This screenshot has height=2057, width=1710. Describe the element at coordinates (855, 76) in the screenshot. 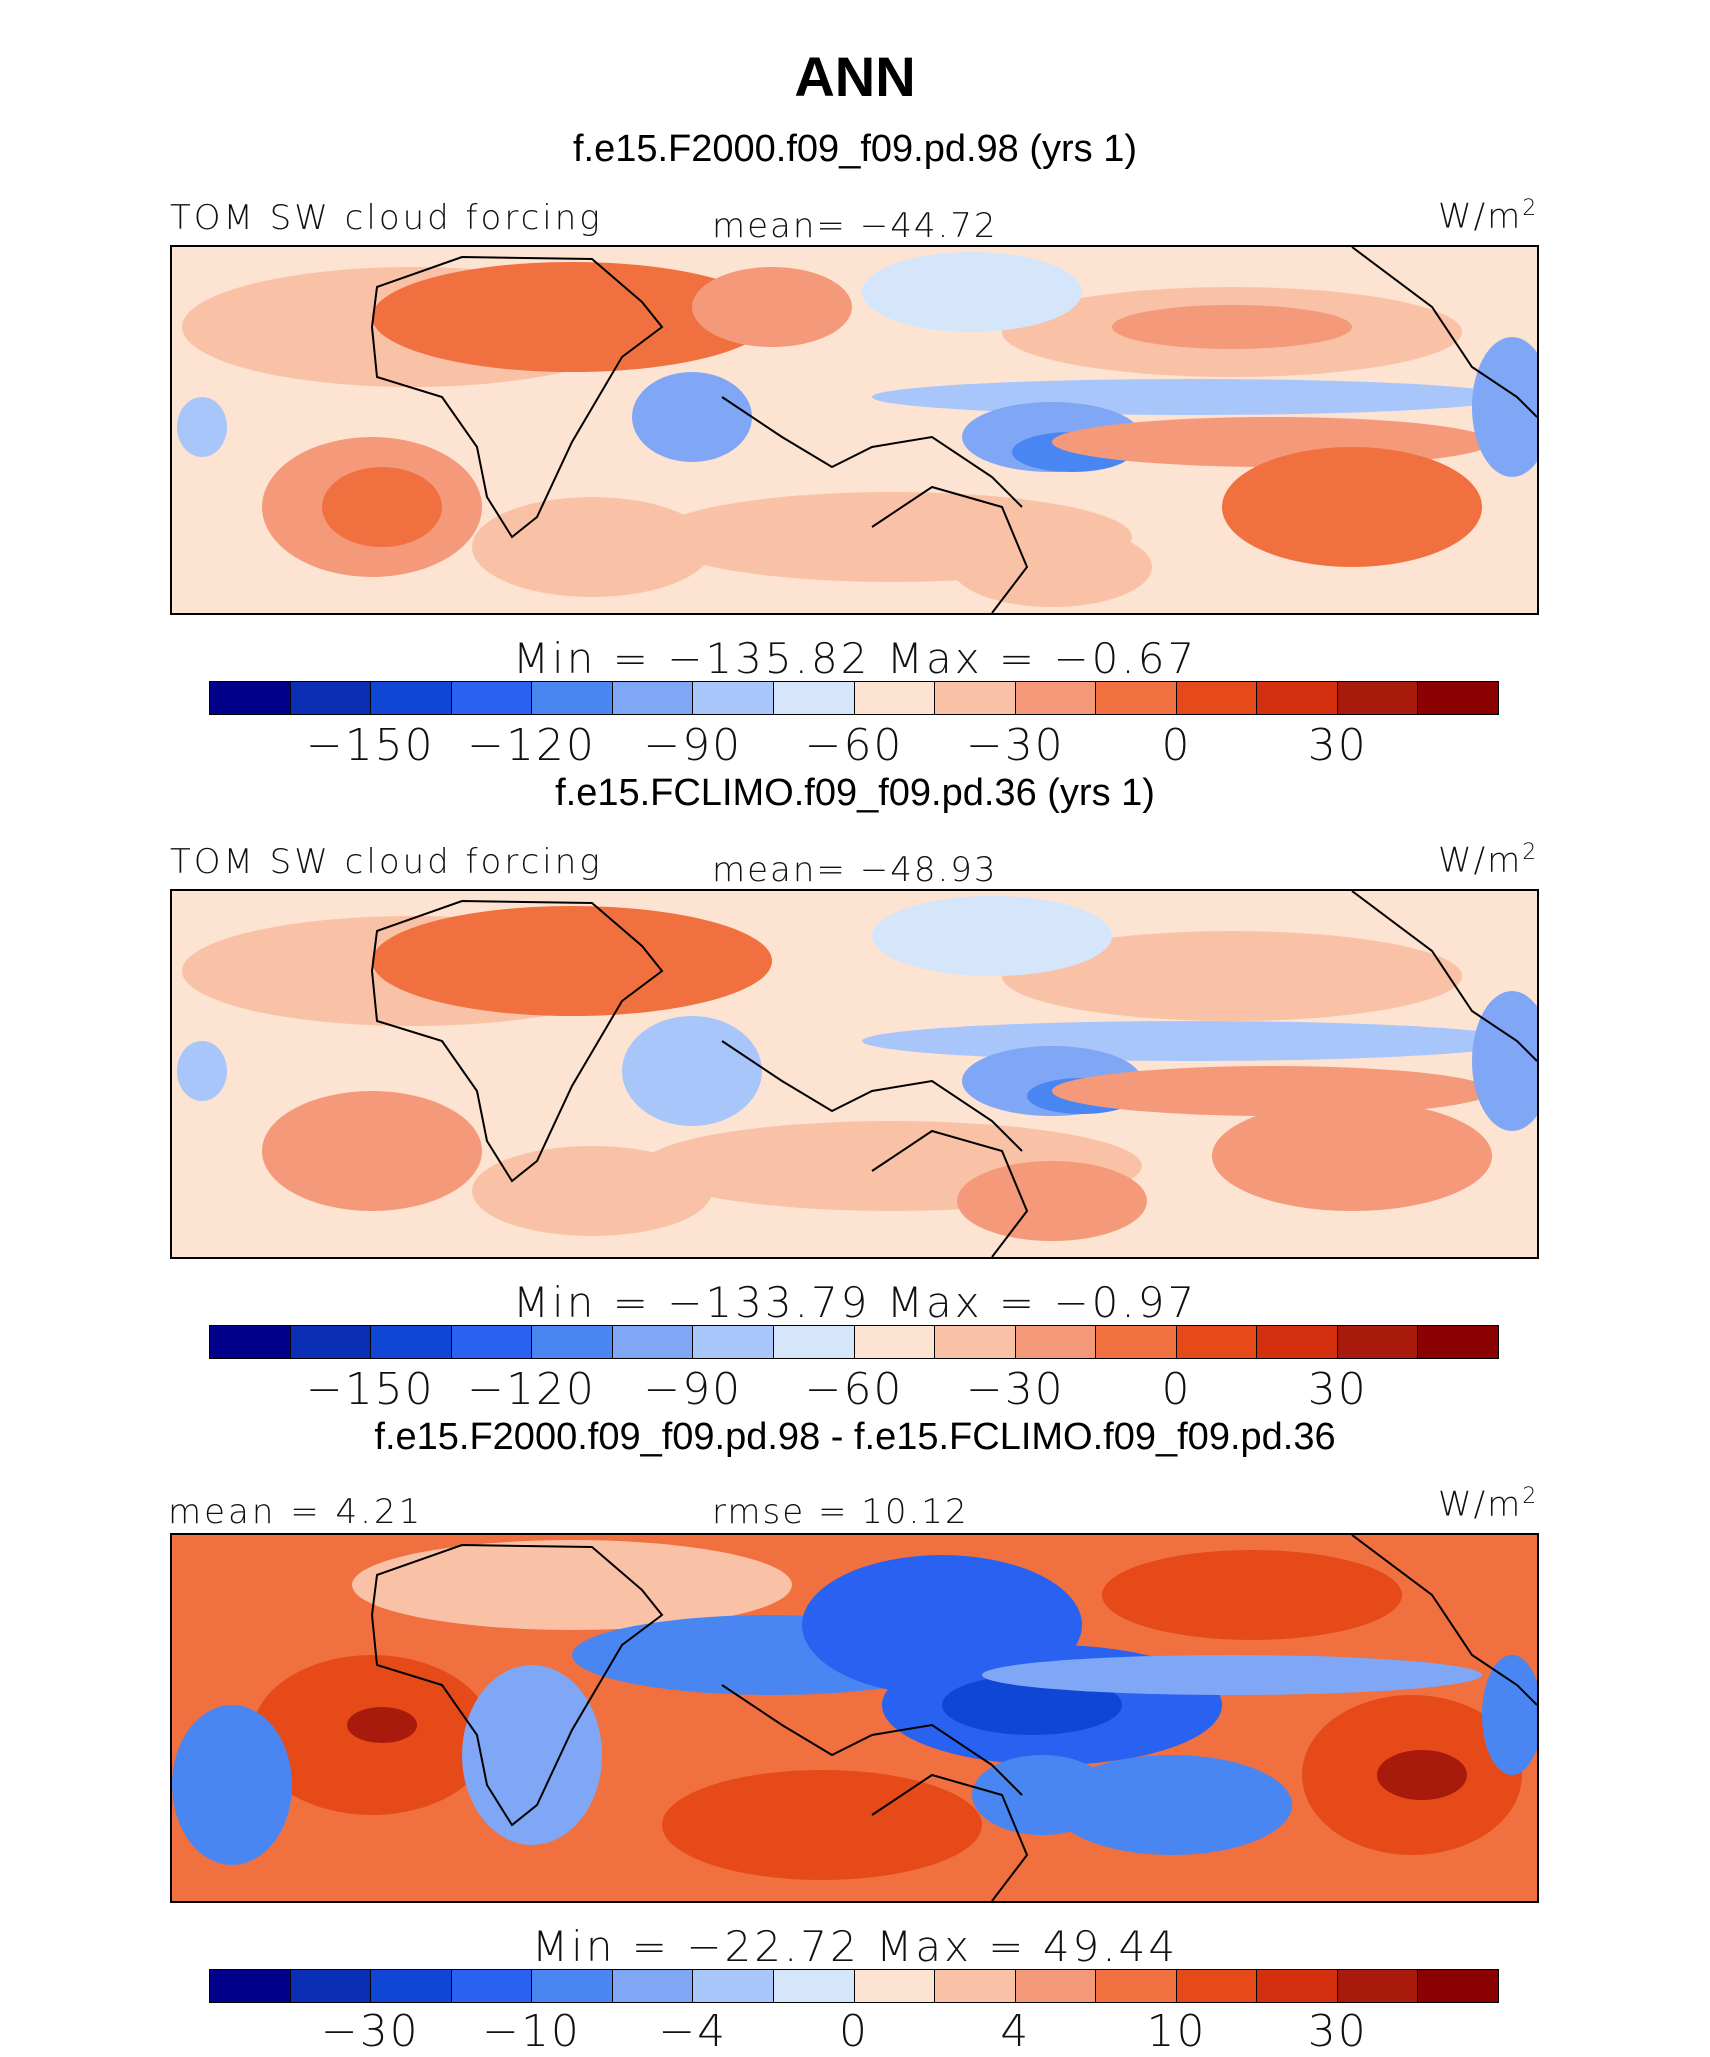

I see `figure-title: ANN` at that location.